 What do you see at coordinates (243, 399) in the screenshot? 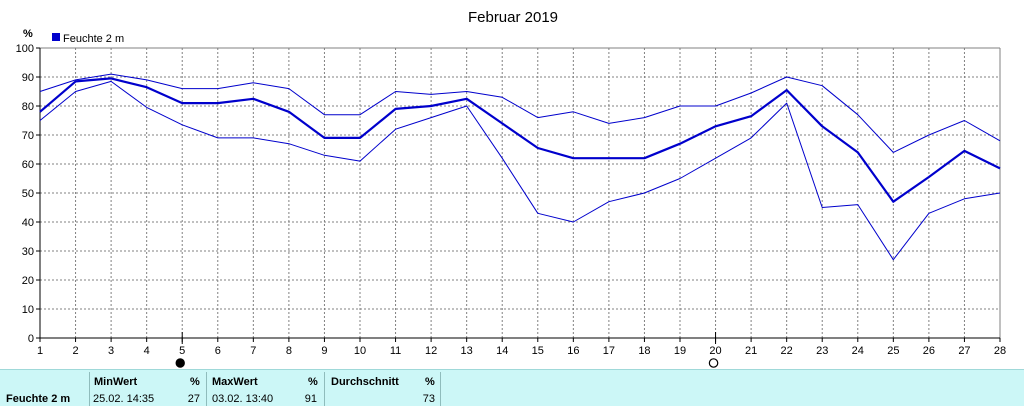
I see `max-datetime: 03.02. 13:40` at bounding box center [243, 399].